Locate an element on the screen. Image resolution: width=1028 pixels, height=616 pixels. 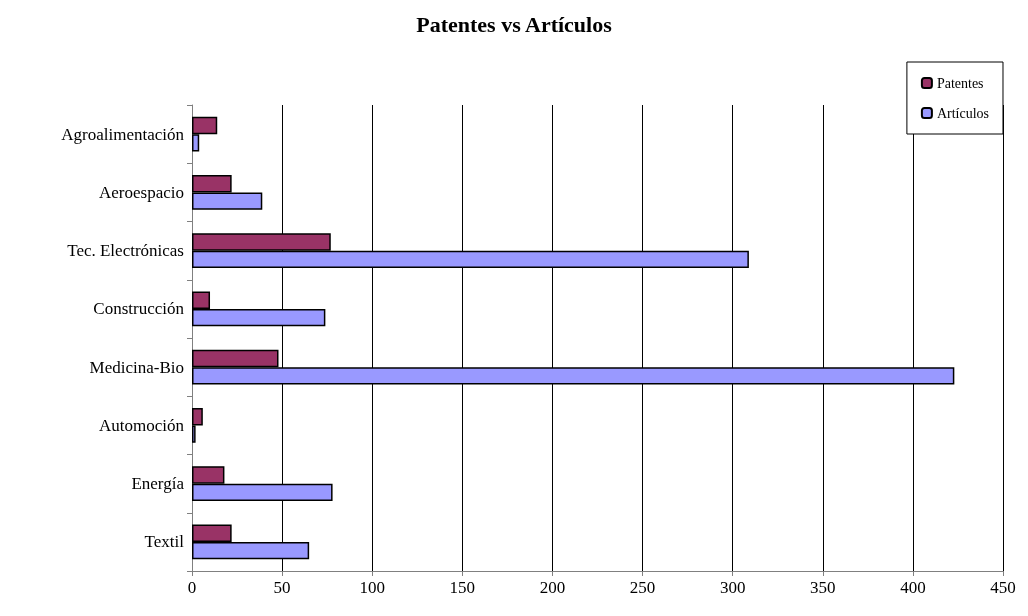
legend-label: Artículos is located at coordinates (963, 113).